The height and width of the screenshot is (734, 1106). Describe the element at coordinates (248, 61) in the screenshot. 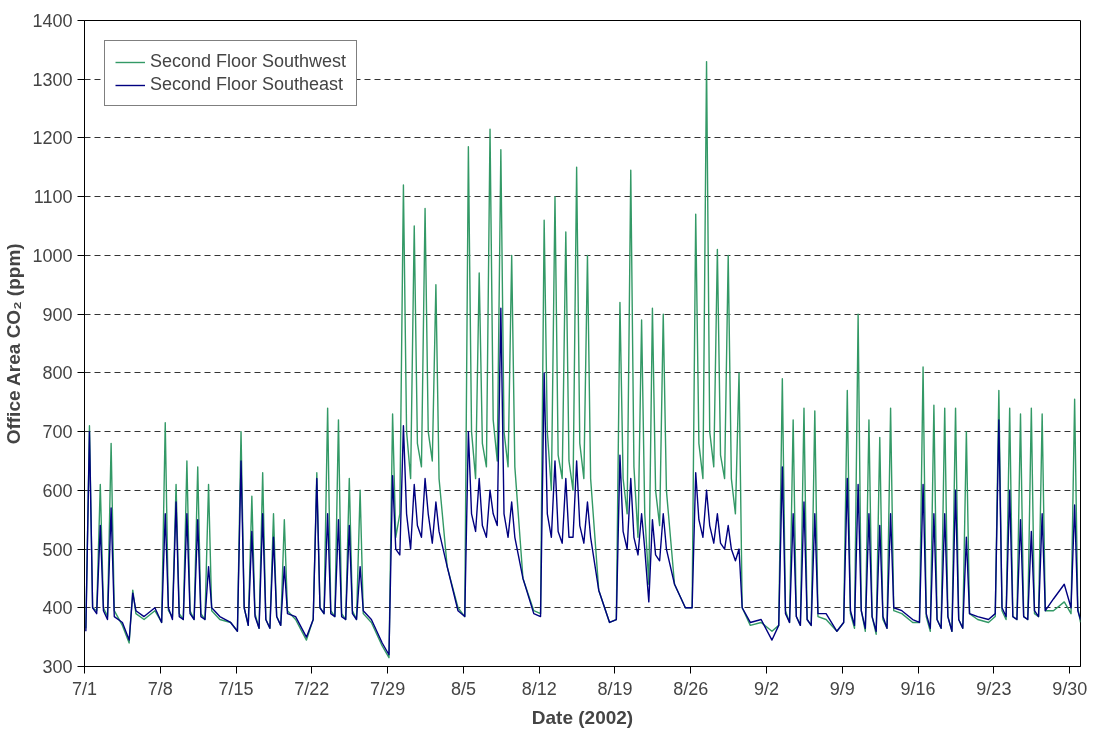

I see `legend-label: Second Floor Southwest` at that location.